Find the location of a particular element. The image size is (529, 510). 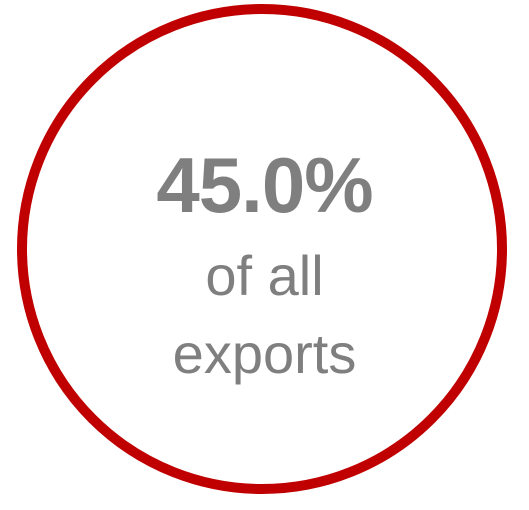

stat-value: 45.0% is located at coordinates (264, 185).